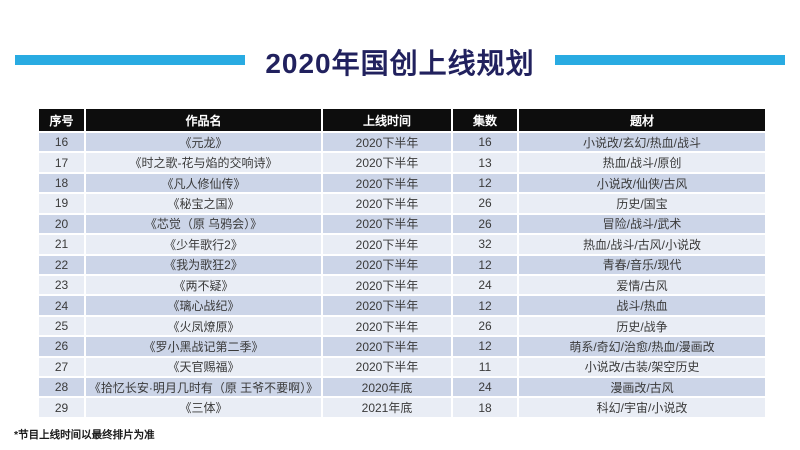 This screenshot has height=450, width=800. I want to click on table-row: 27 《天官赐福》 2020下半年 11 小说改/古装/架空历史, so click(402, 367).